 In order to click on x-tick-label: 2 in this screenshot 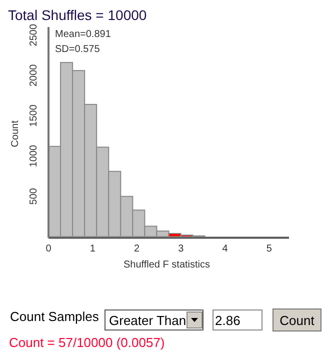, I will do `click(137, 249)`.